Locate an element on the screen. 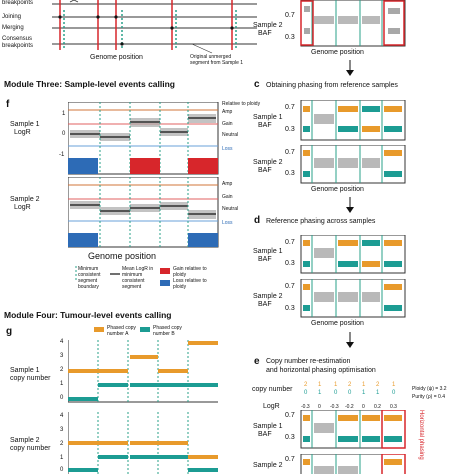  c-sample2-label: Sample 2 is located at coordinates (268, 162).